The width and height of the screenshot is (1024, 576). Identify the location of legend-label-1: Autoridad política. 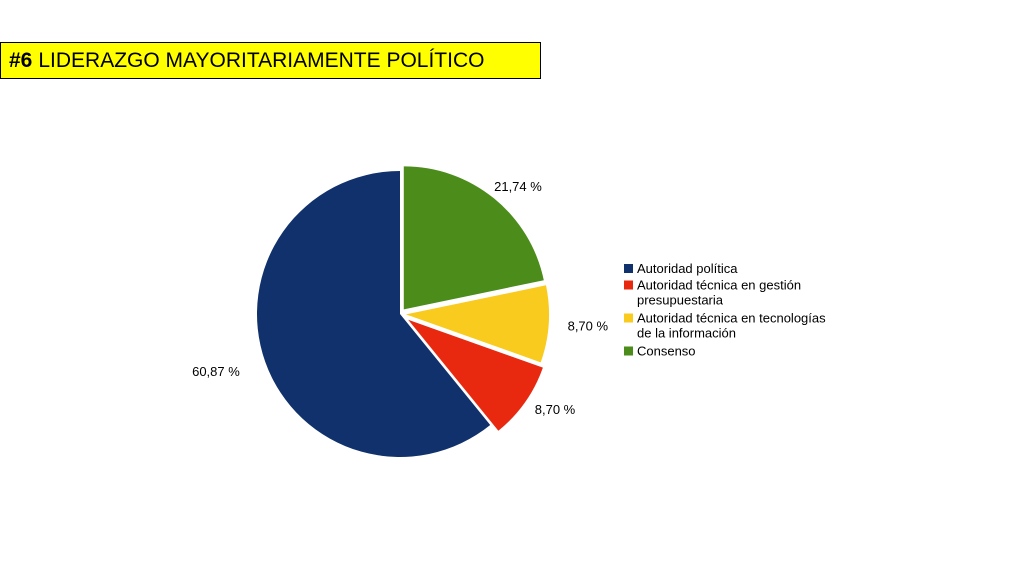
(687, 268).